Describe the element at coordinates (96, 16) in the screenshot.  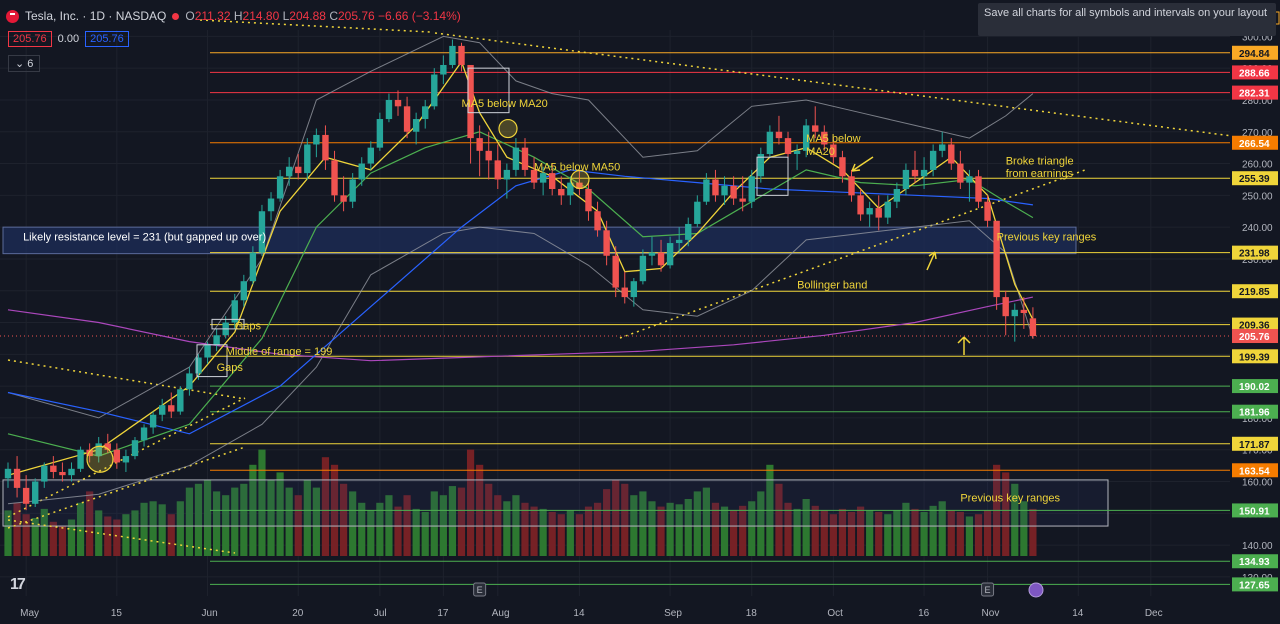
I see `symbol-title: Tesla, Inc. · 1D · NASDAQ` at that location.